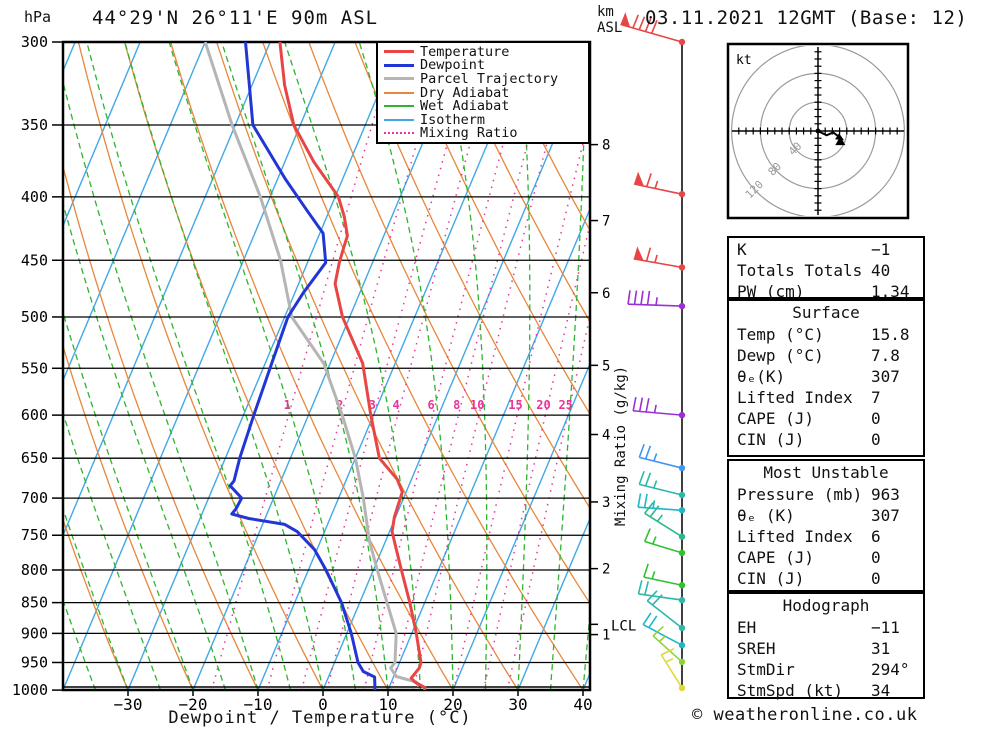 This screenshot has width=1000, height=733. What do you see at coordinates (566, 405) in the screenshot?
I see `mixing-ratio-label: 25` at bounding box center [566, 405].